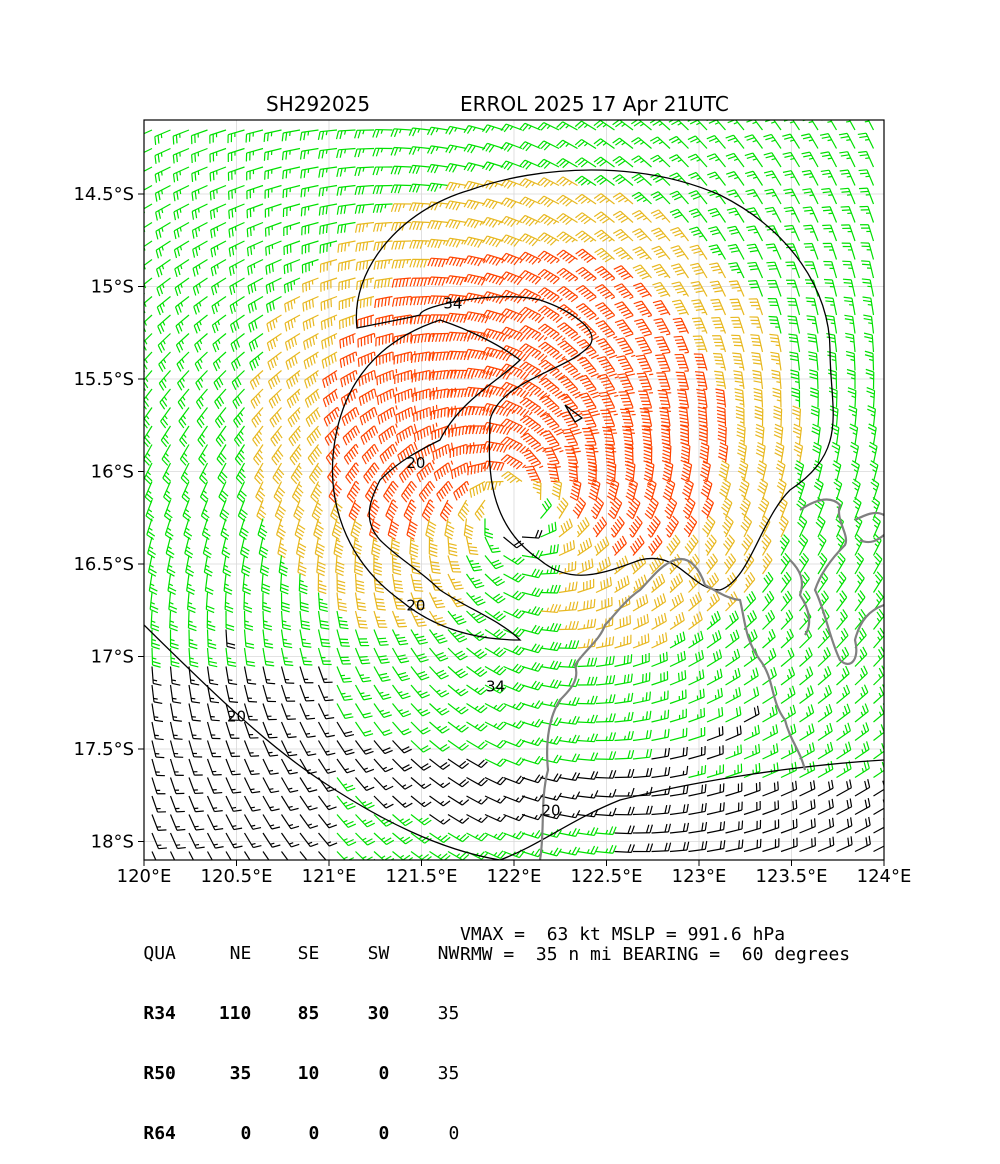 The width and height of the screenshot is (1000, 1164). What do you see at coordinates (103, 749) in the screenshot?
I see `y-tick-label-6: 17.5°S` at bounding box center [103, 749].